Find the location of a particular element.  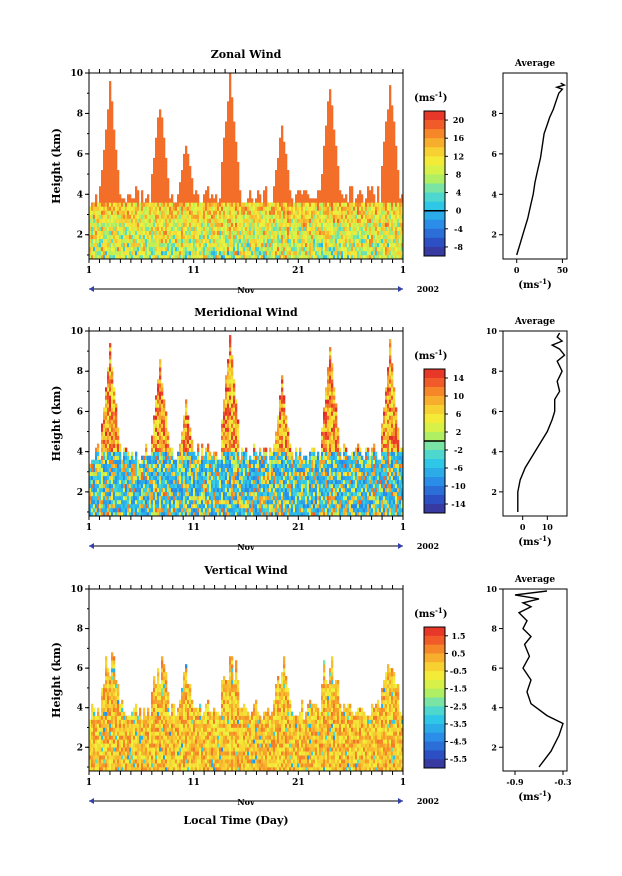

colorbar-tick-label: -4.5 is located at coordinates (458, 742).